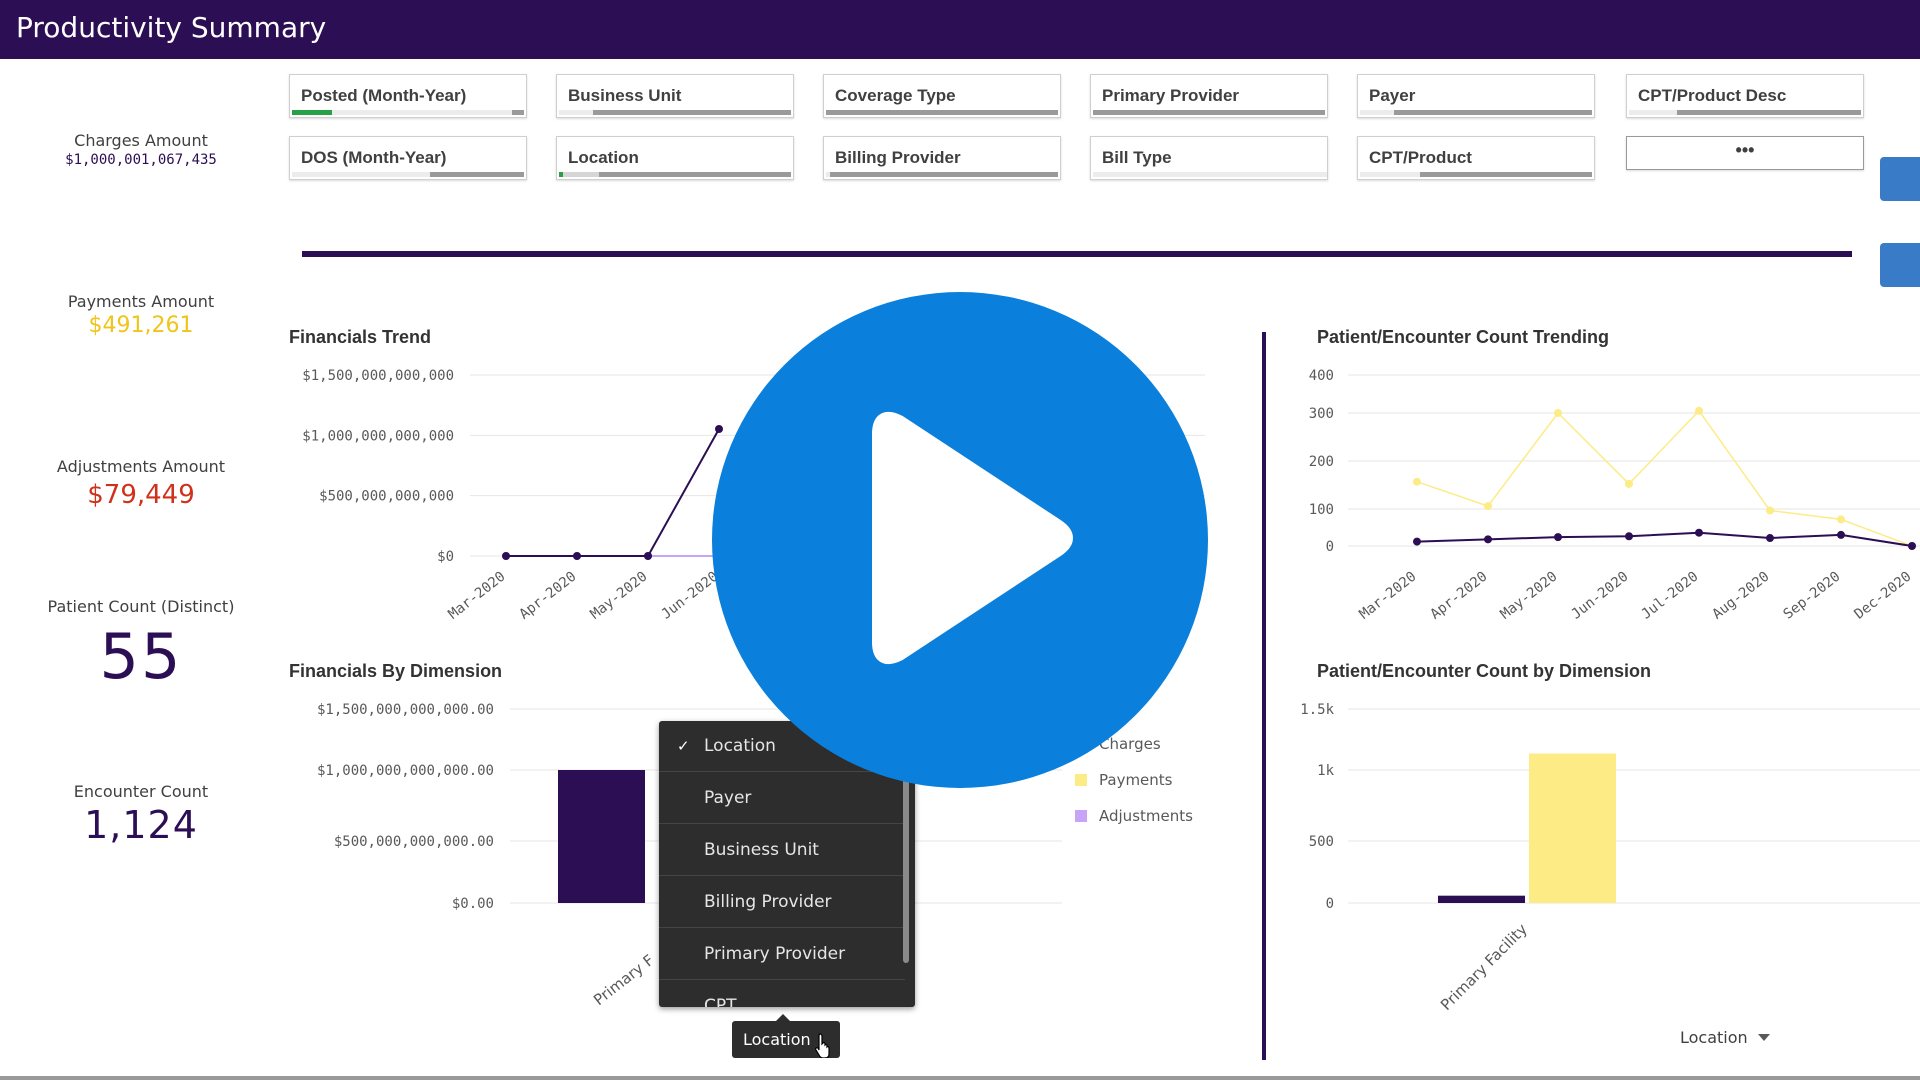  I want to click on kpi-payments: Payments Amount $491,261, so click(141, 315).